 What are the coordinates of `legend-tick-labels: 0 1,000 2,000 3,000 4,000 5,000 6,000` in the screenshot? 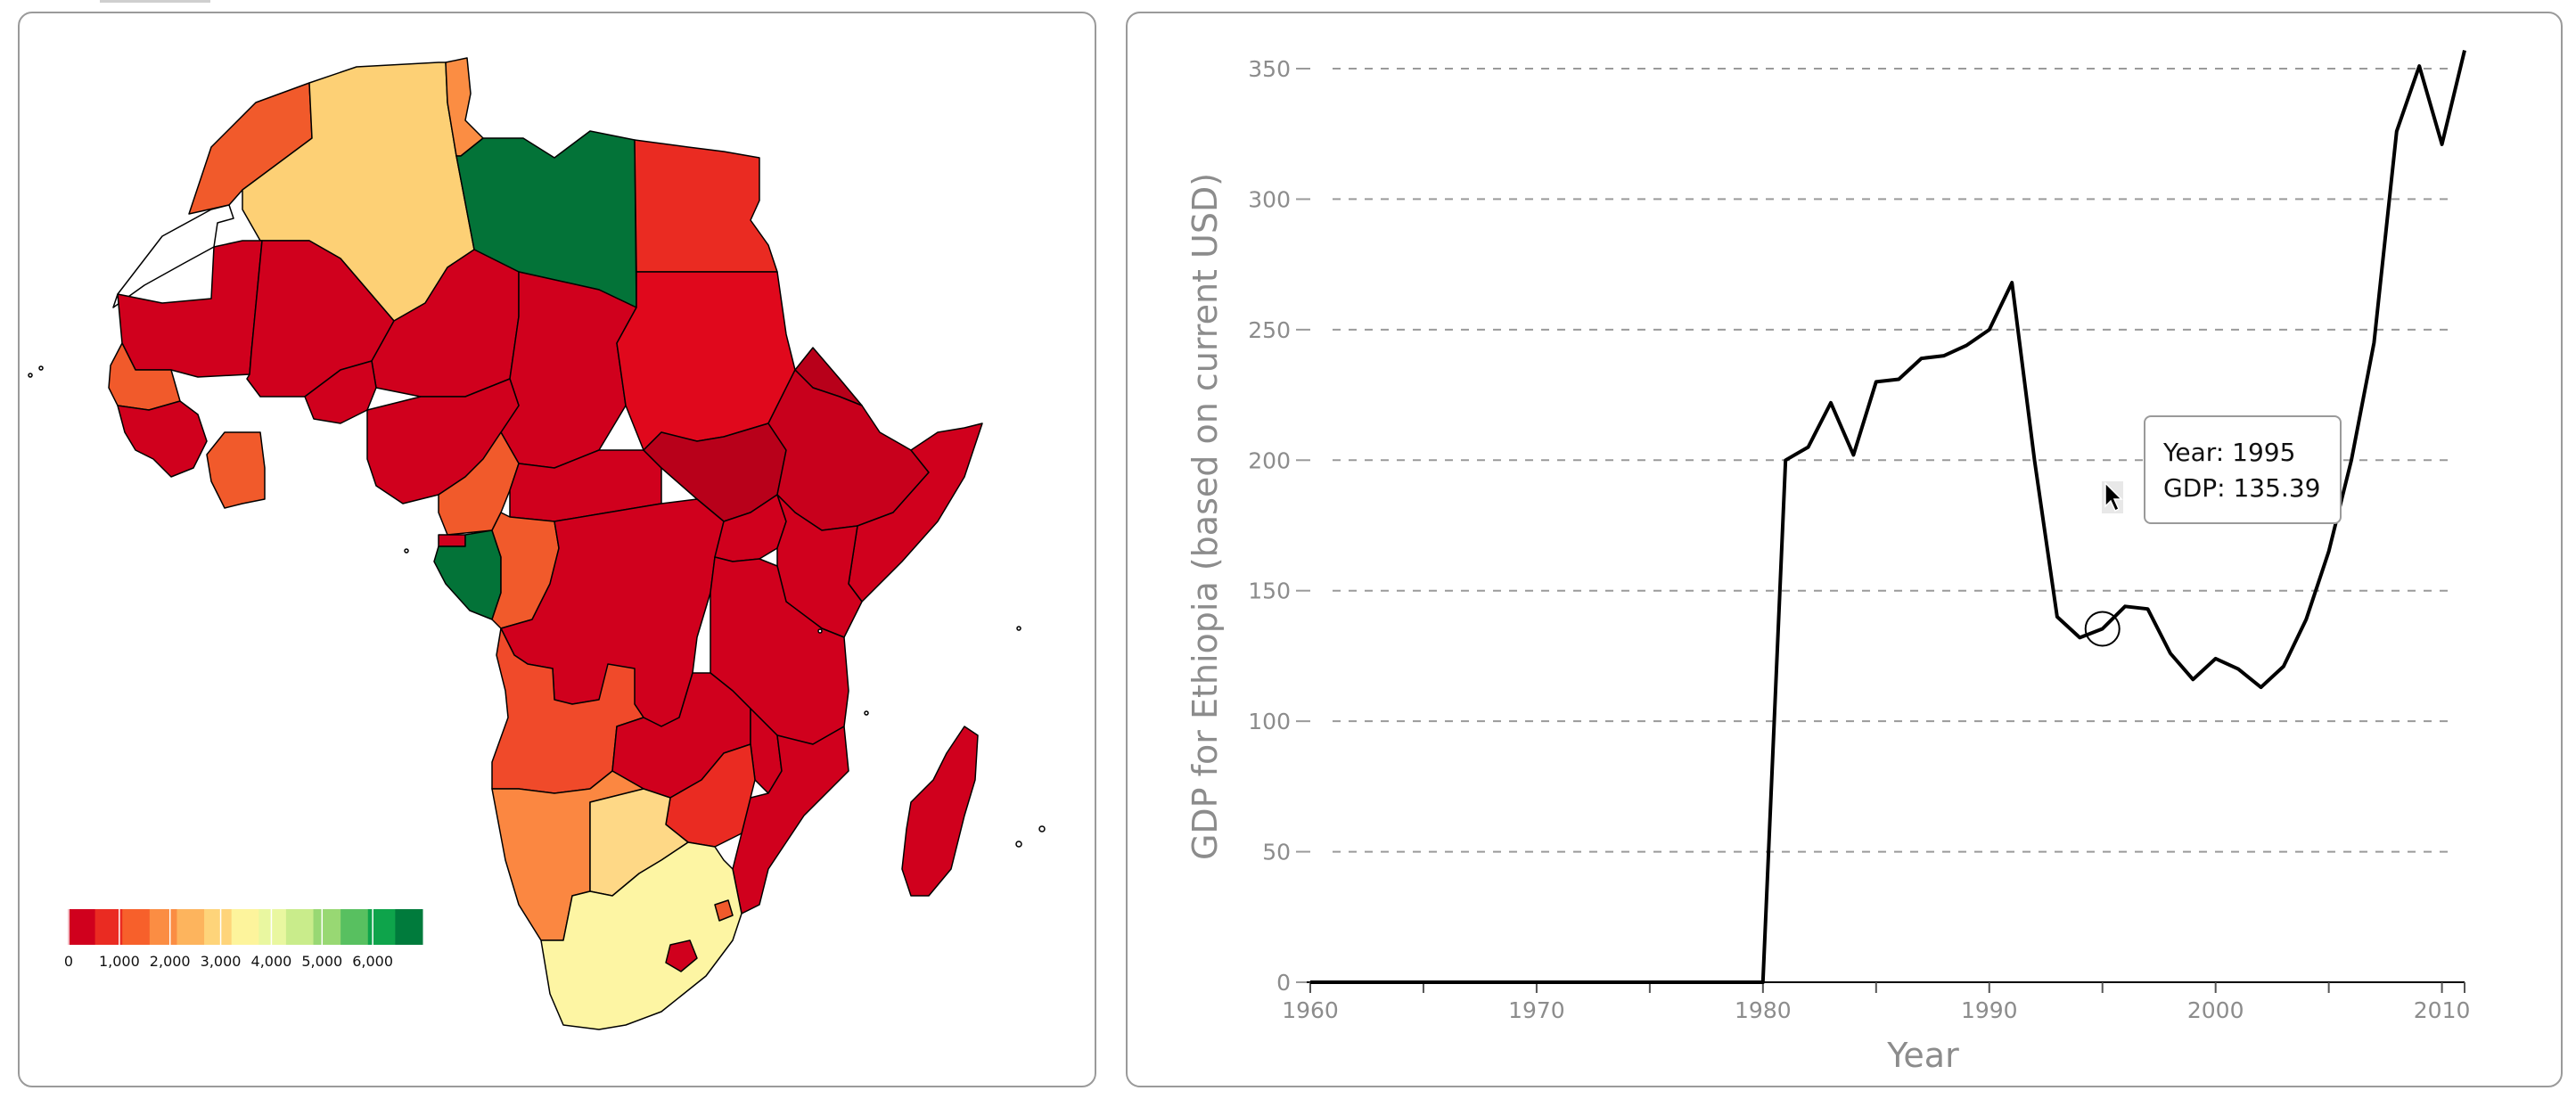 It's located at (229, 939).